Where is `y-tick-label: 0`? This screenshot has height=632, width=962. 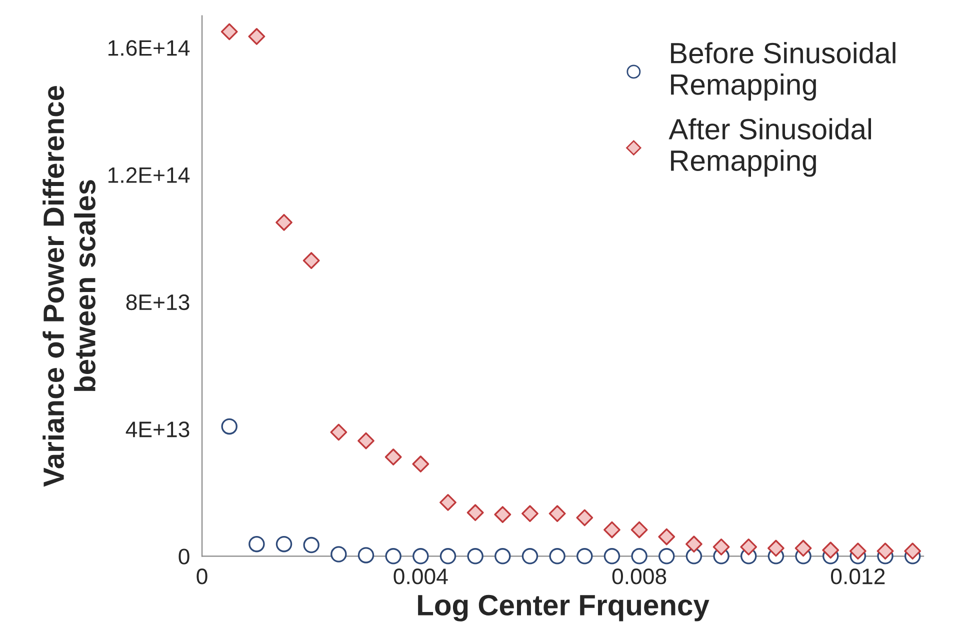 y-tick-label: 0 is located at coordinates (184, 556).